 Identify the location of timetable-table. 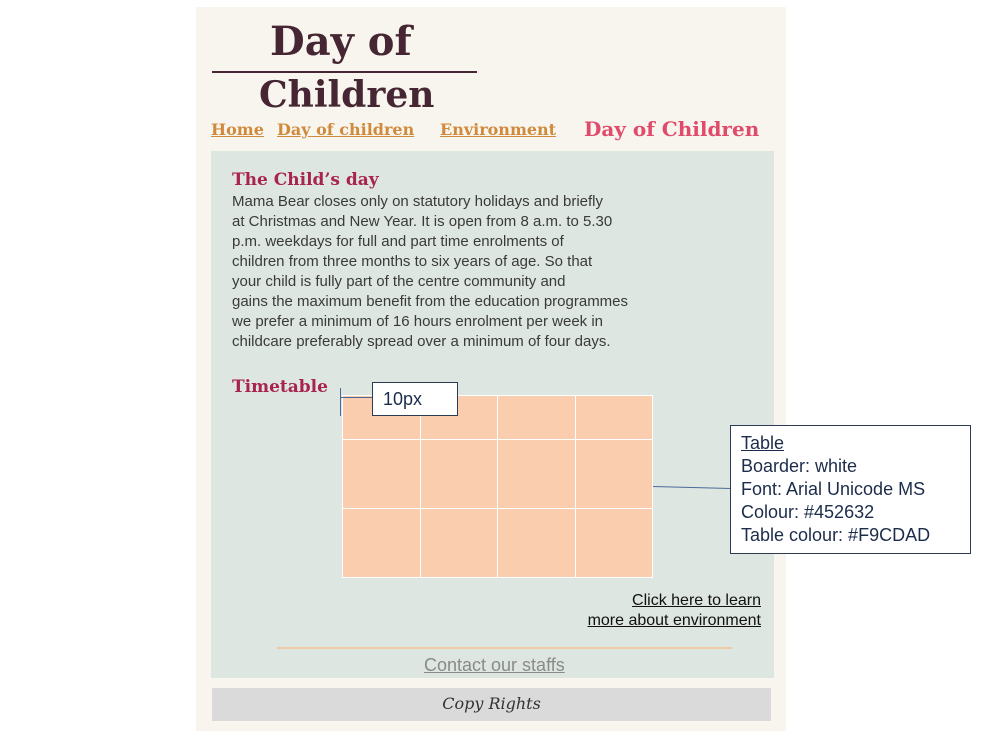
(497, 486).